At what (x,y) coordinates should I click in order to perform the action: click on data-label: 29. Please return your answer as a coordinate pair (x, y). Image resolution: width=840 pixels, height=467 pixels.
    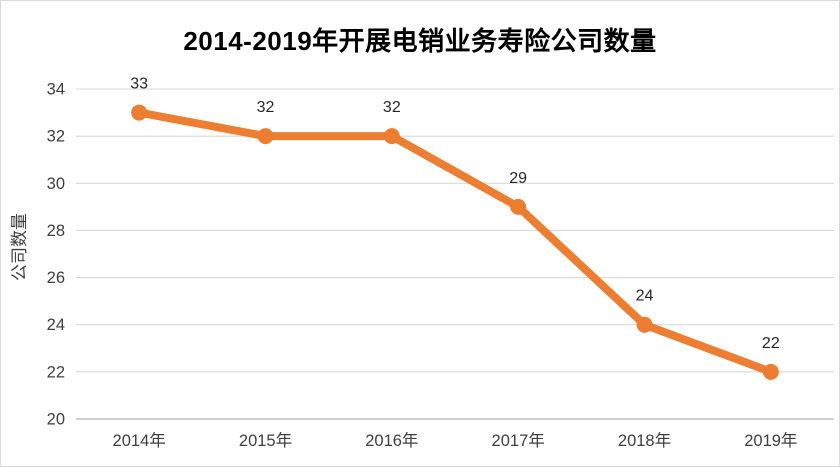
    Looking at the image, I should click on (518, 178).